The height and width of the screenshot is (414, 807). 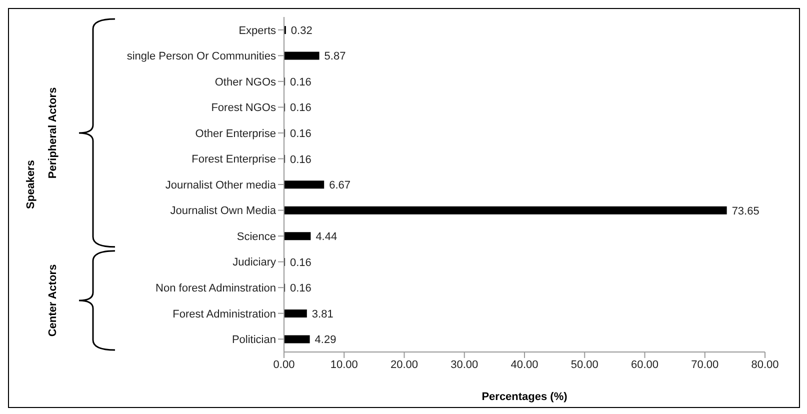 I want to click on x-tick-label: 70.00, so click(x=705, y=364).